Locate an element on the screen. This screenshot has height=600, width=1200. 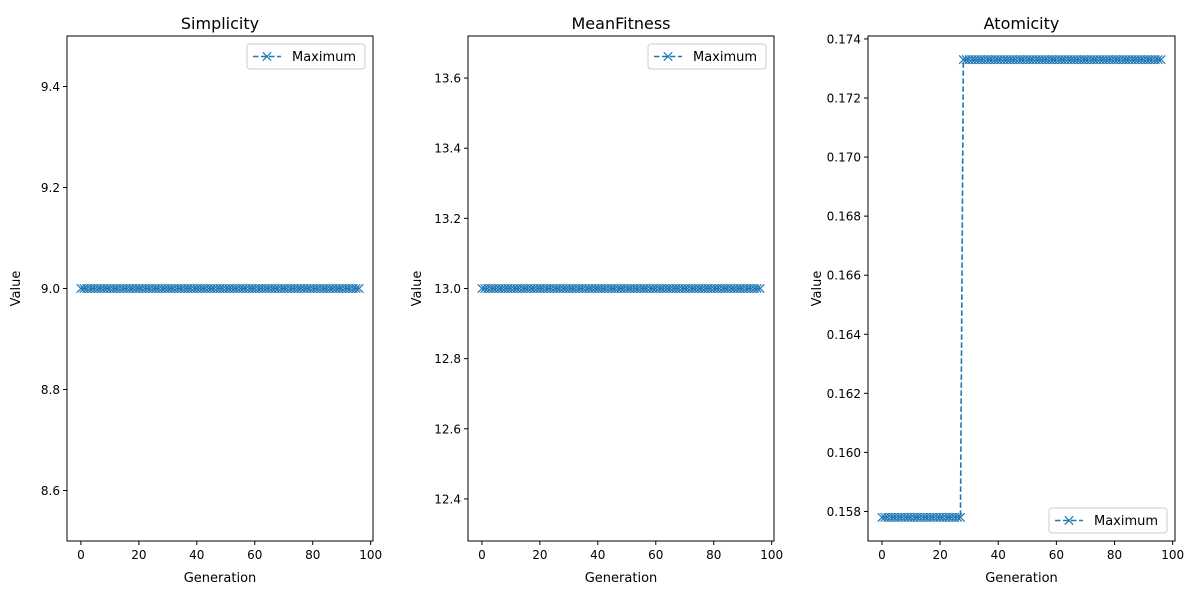
y-tick-label: 0.172 is located at coordinates (844, 99).